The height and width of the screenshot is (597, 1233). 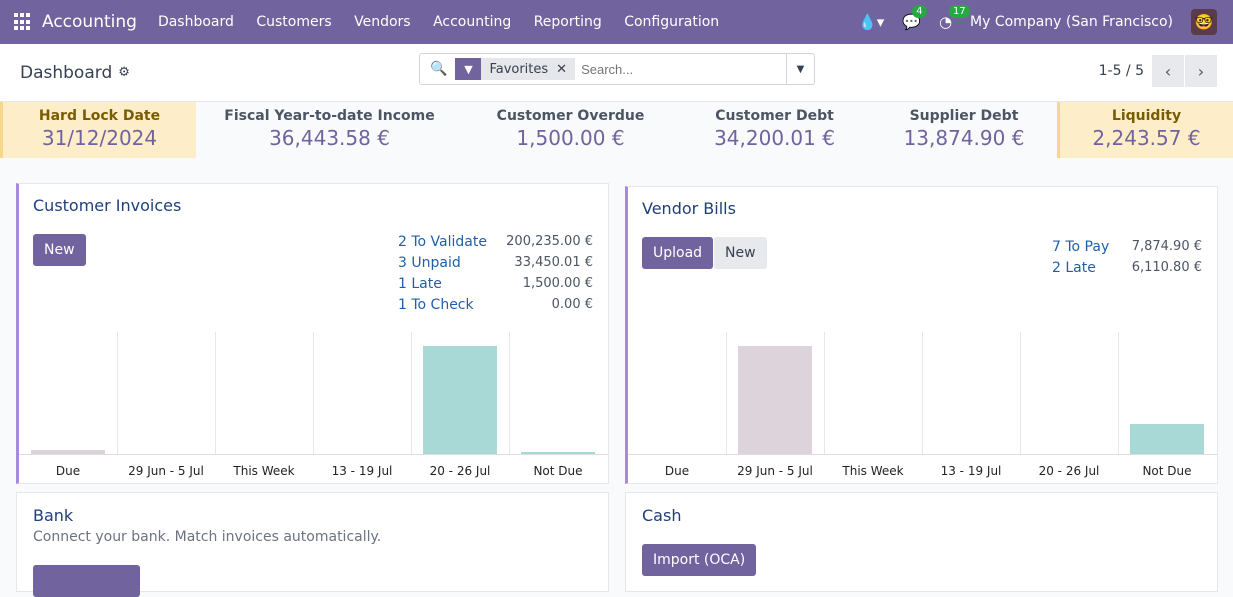 I want to click on kpi-fiscal-income: Fiscal Year-to-date Income 36,443.58 €, so click(x=329, y=130).